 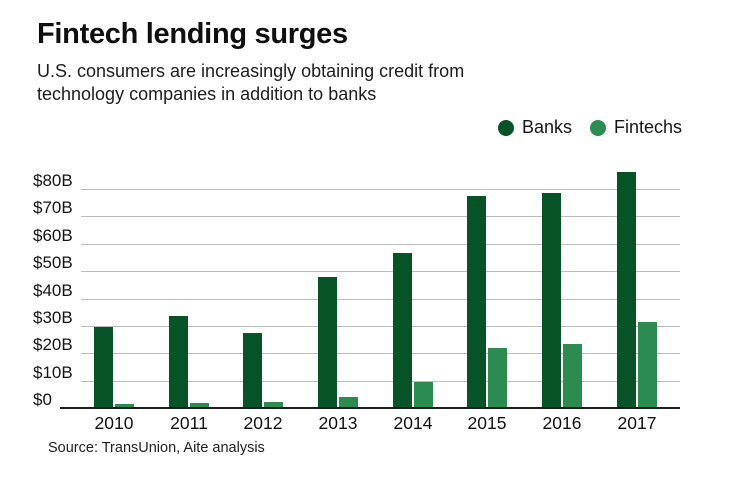 I want to click on bar-fintechs-2011, so click(x=199, y=405).